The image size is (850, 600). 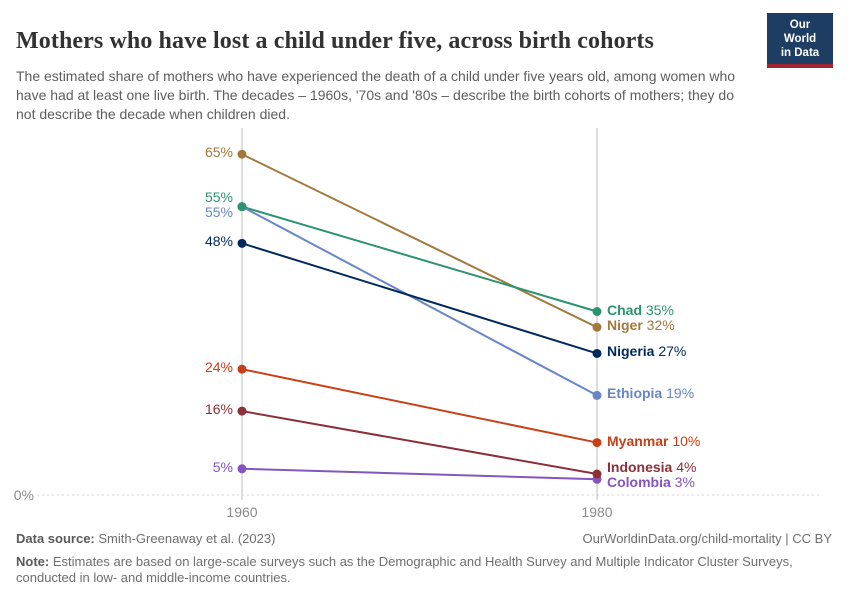 I want to click on series-dot-end-niger, so click(x=597, y=327).